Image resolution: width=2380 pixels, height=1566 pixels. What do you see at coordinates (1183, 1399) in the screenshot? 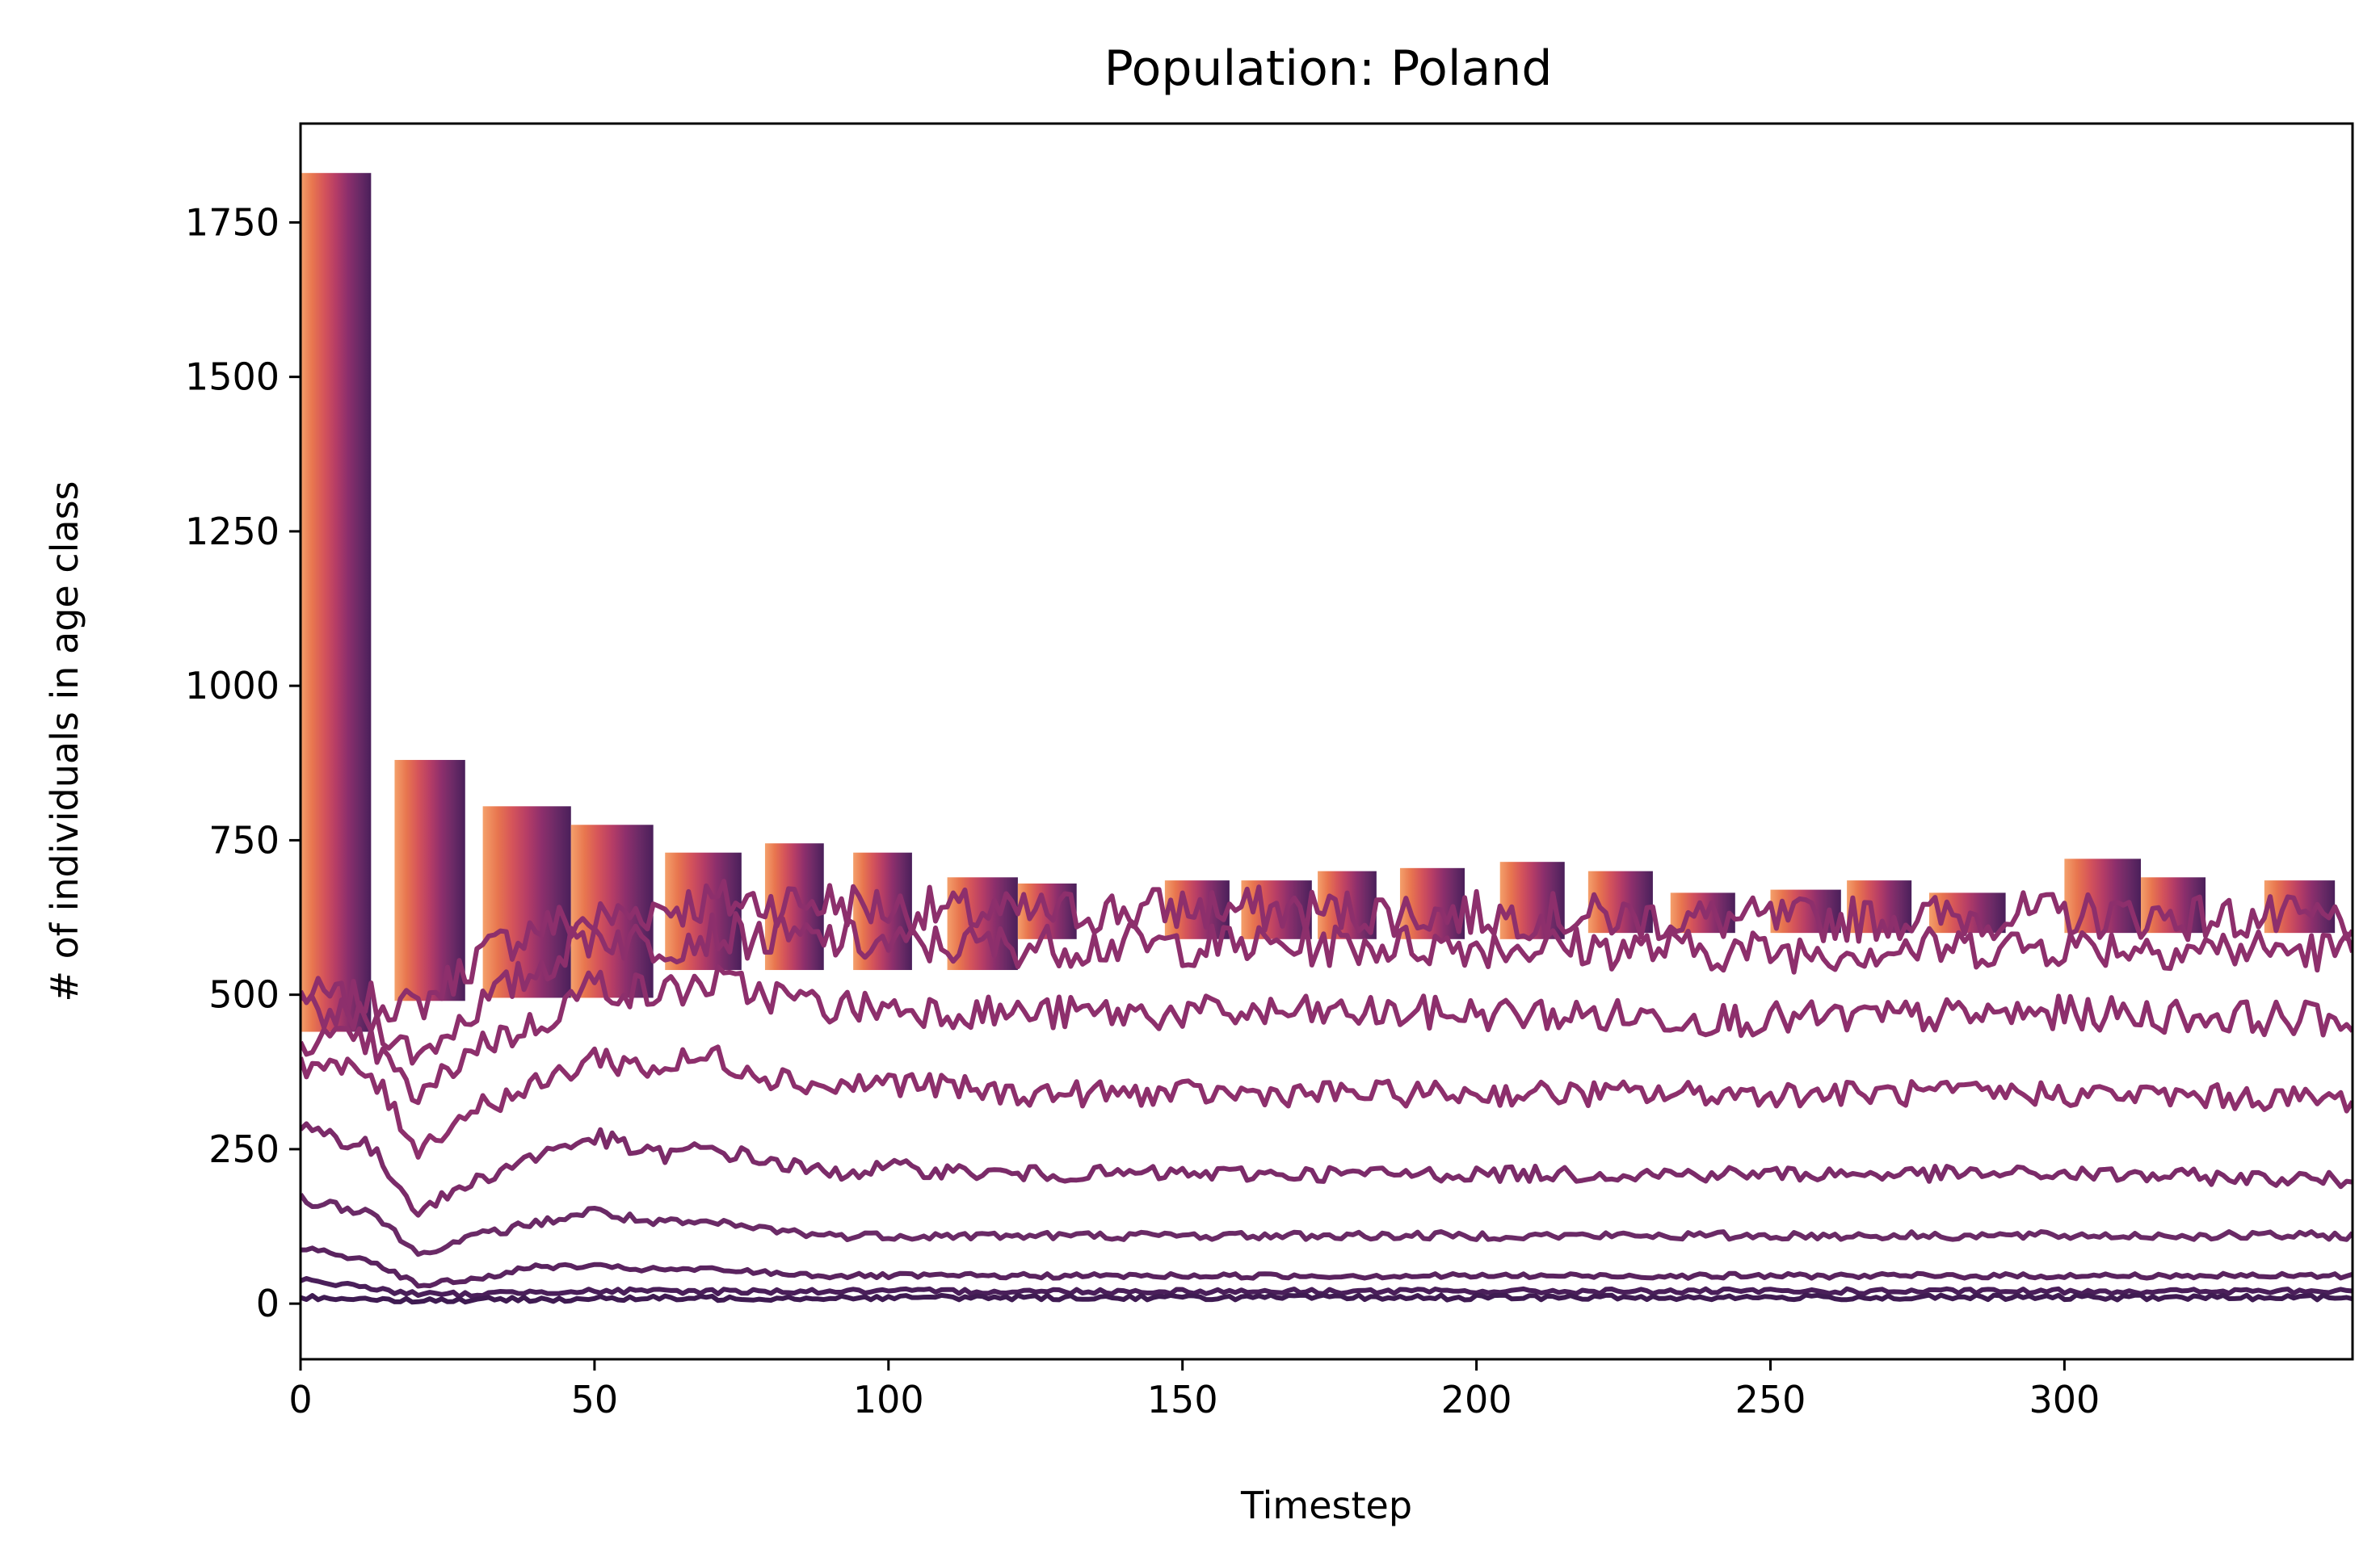
I see `x-tick-label: 150` at bounding box center [1183, 1399].